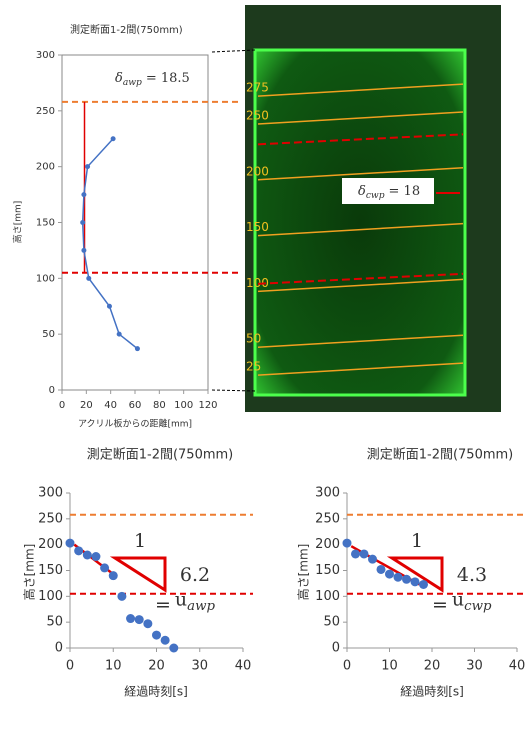 This screenshot has height=733, width=529. Describe the element at coordinates (159, 405) in the screenshot. I see `x-tick-label: 80` at that location.